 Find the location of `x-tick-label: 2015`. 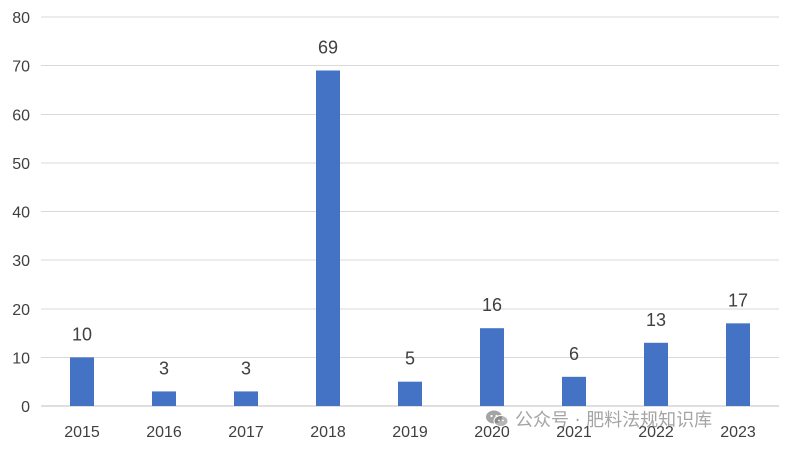

x-tick-label: 2015 is located at coordinates (82, 432).